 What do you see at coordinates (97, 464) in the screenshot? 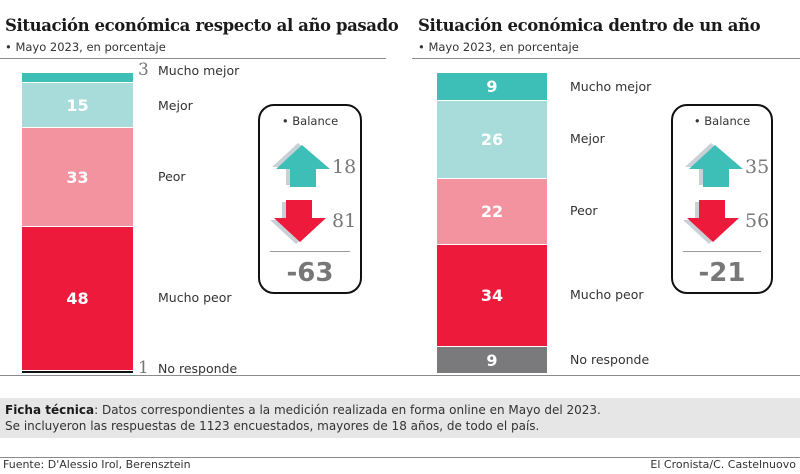
I see `footer-source: Fuente: D'Alessio Irol, Berensztein` at bounding box center [97, 464].